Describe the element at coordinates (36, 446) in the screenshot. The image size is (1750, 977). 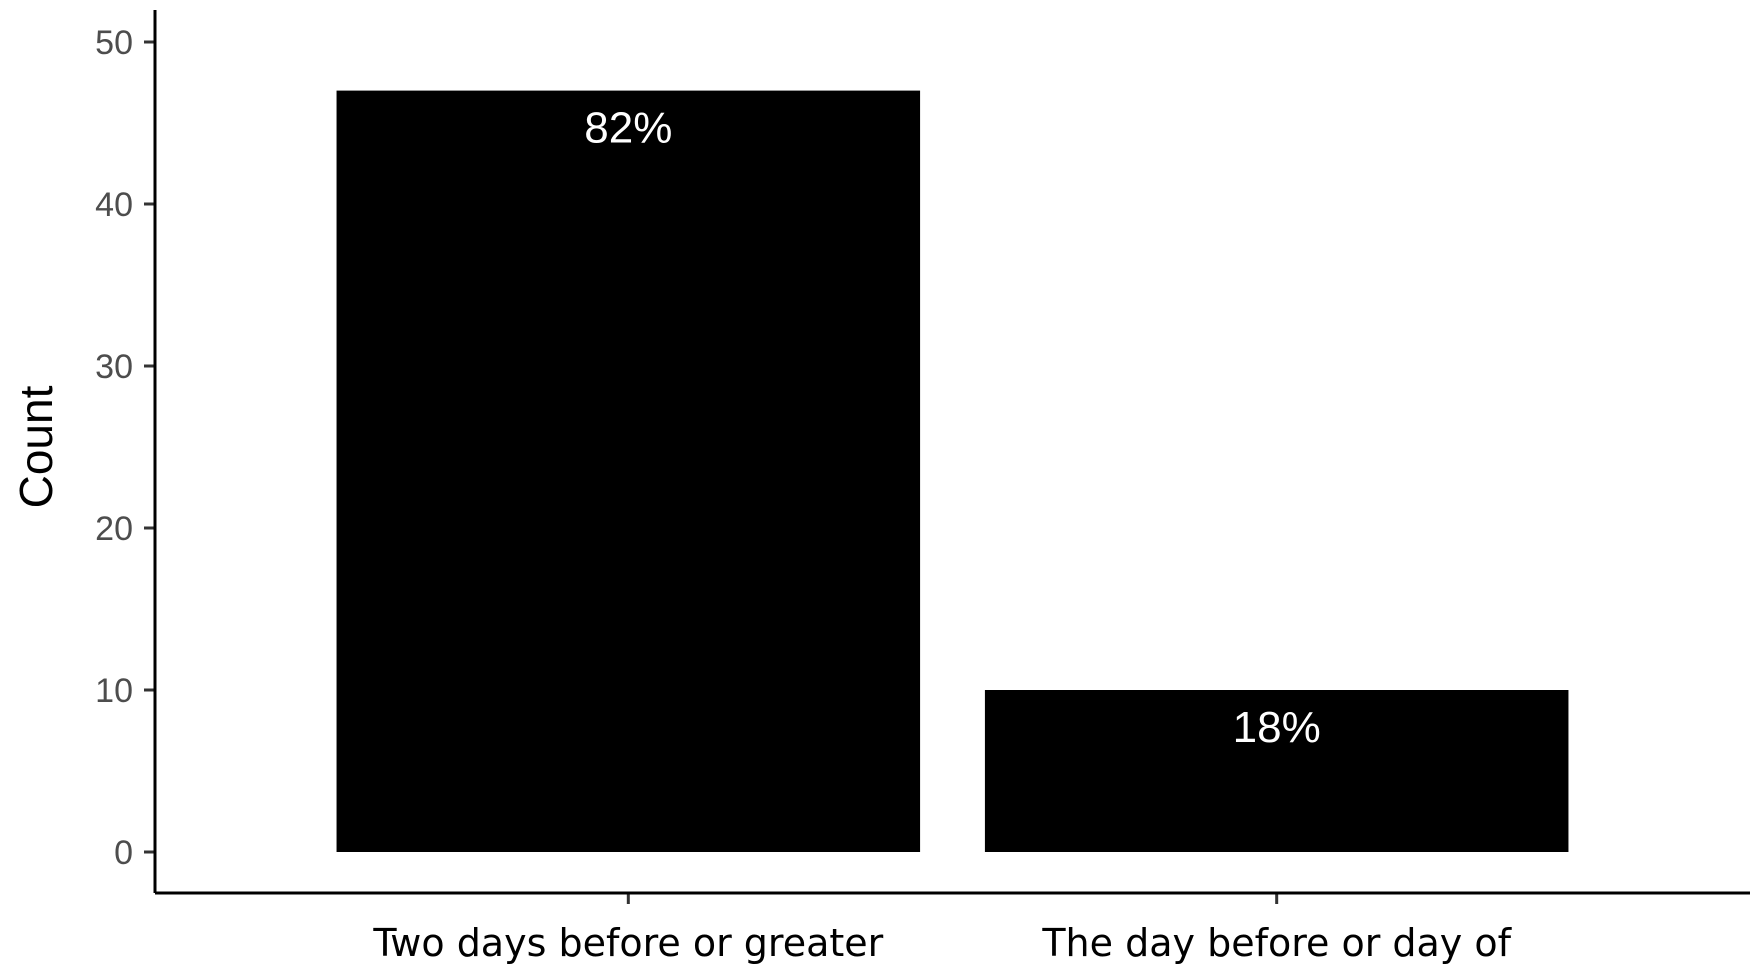
I see `y-axis-title: Count` at that location.